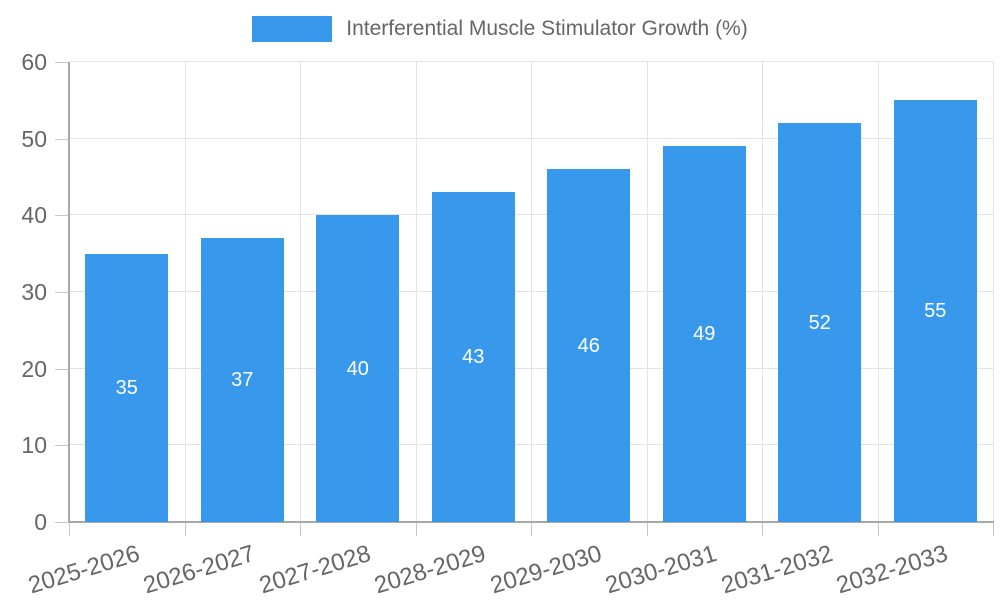  What do you see at coordinates (34, 62) in the screenshot?
I see `y-tick-label: 60` at bounding box center [34, 62].